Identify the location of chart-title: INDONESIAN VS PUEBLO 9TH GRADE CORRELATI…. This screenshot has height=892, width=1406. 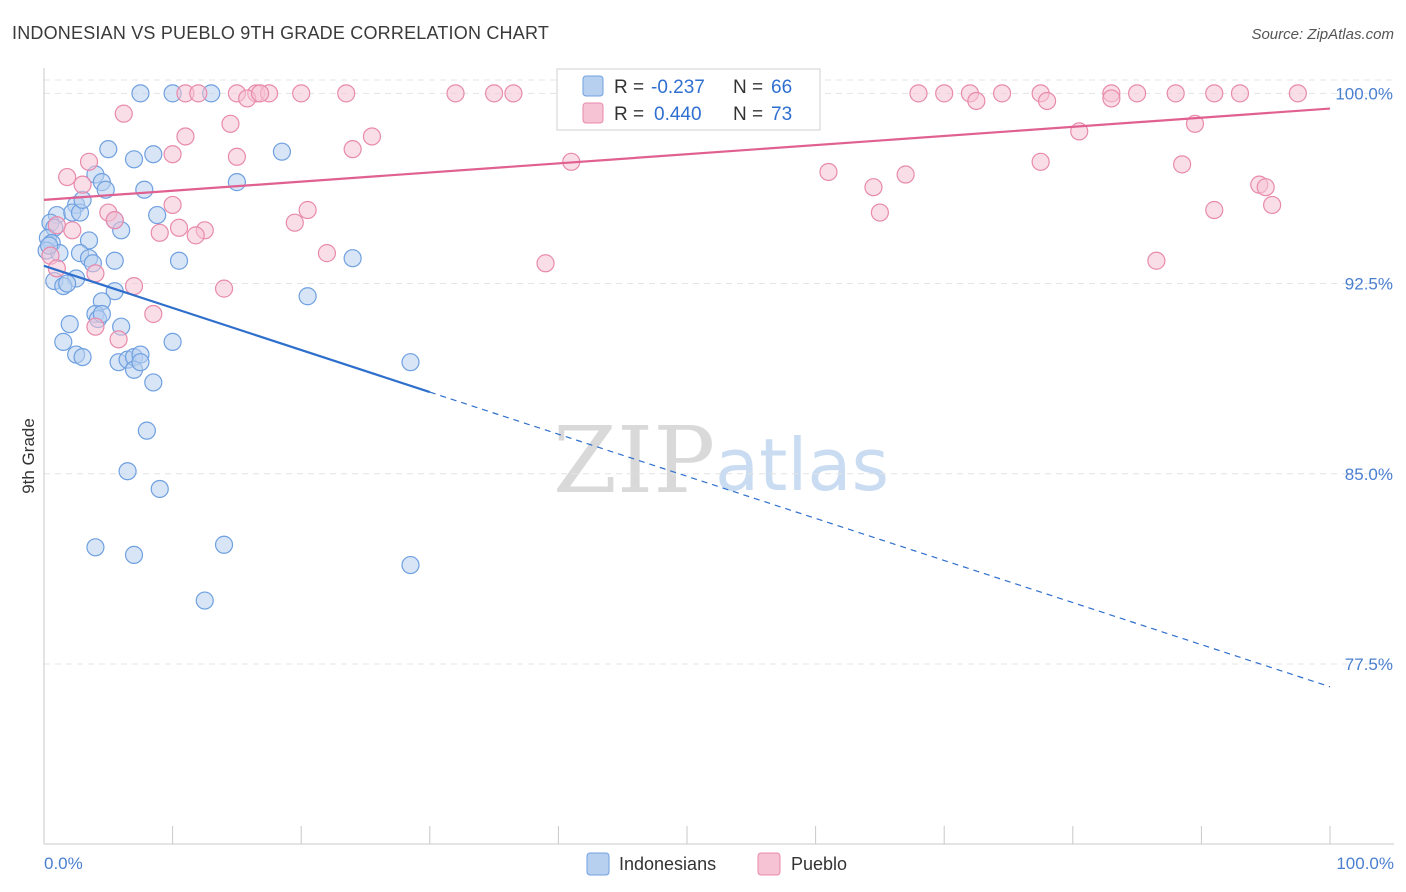
(280, 33).